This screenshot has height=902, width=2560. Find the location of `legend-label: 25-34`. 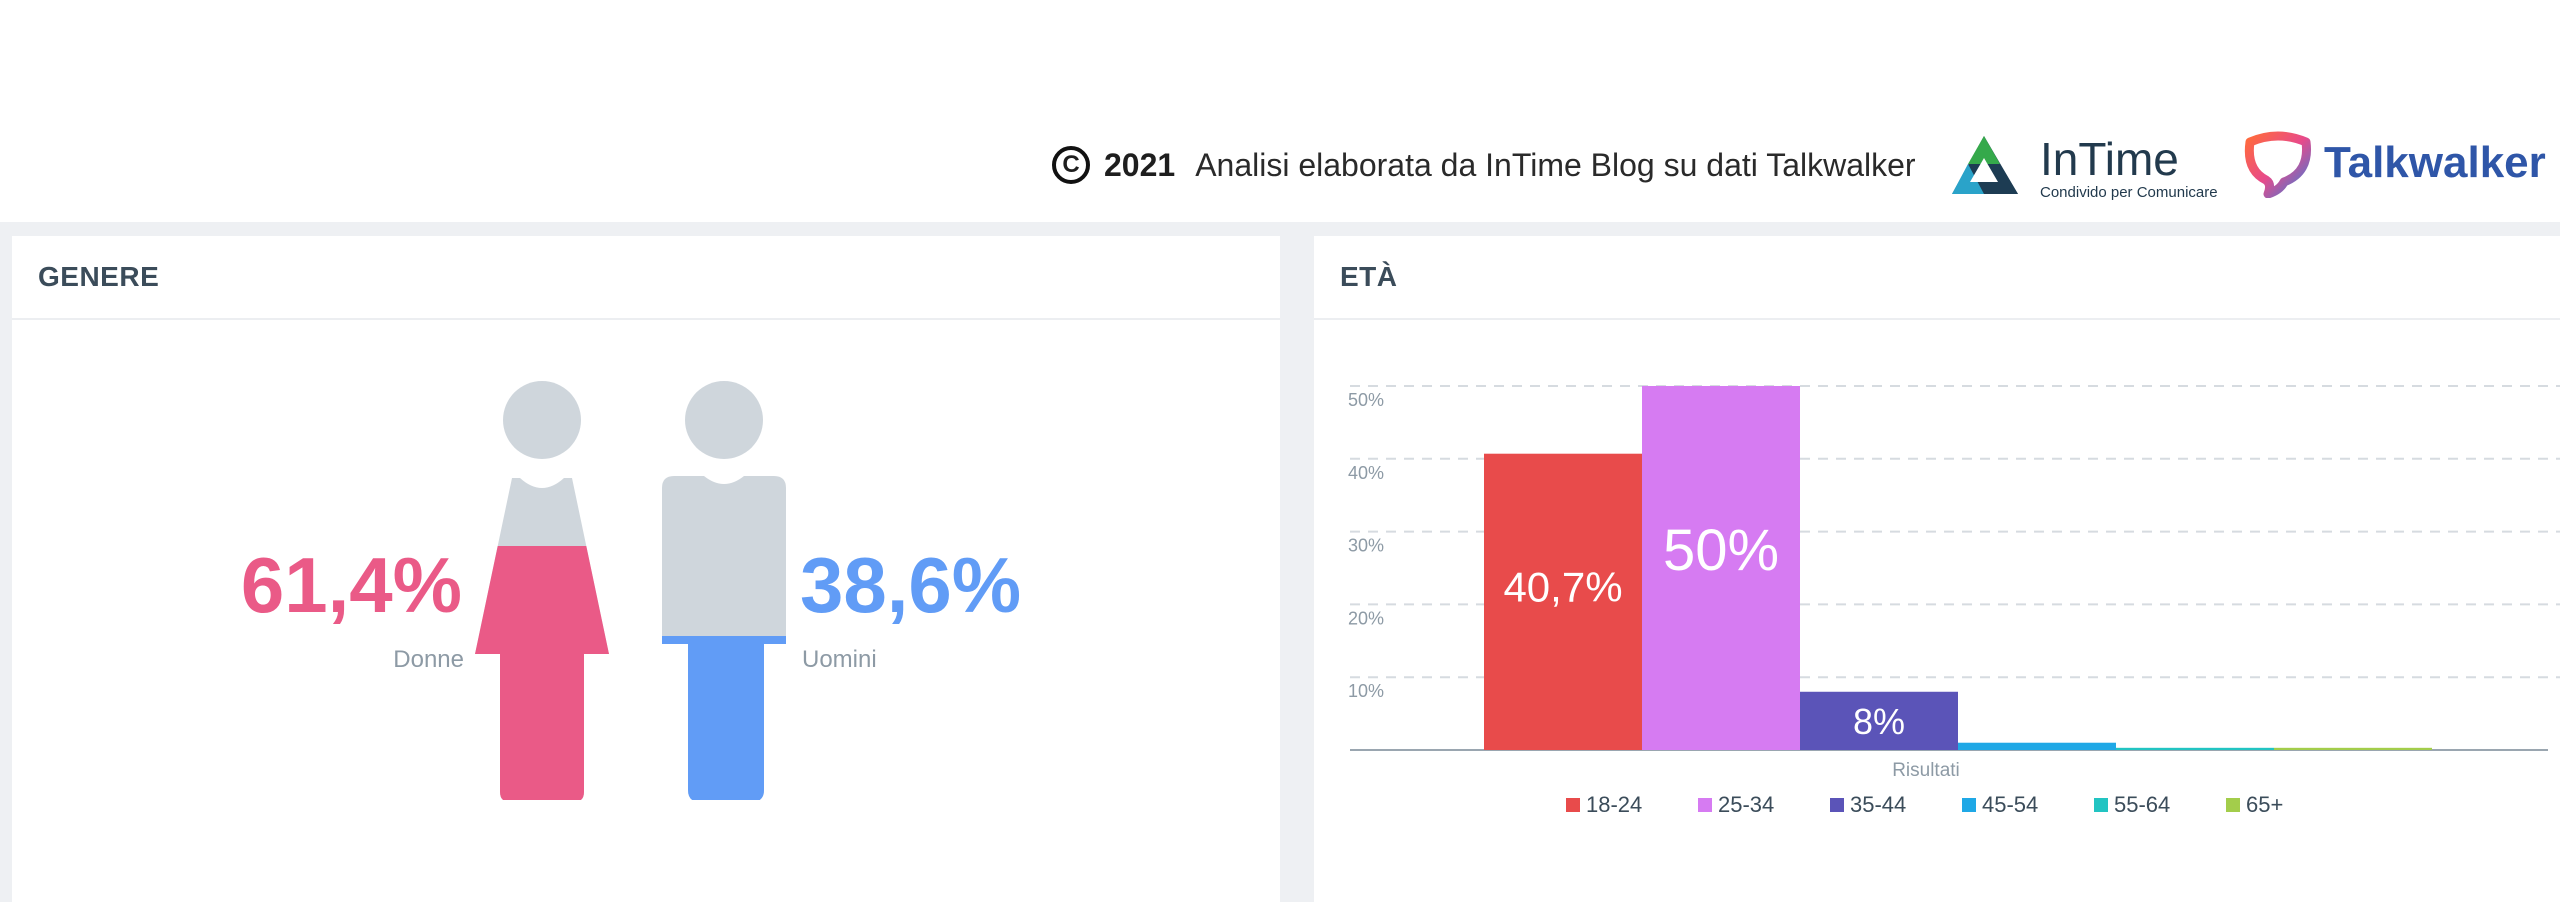

legend-label: 25-34 is located at coordinates (1746, 804).